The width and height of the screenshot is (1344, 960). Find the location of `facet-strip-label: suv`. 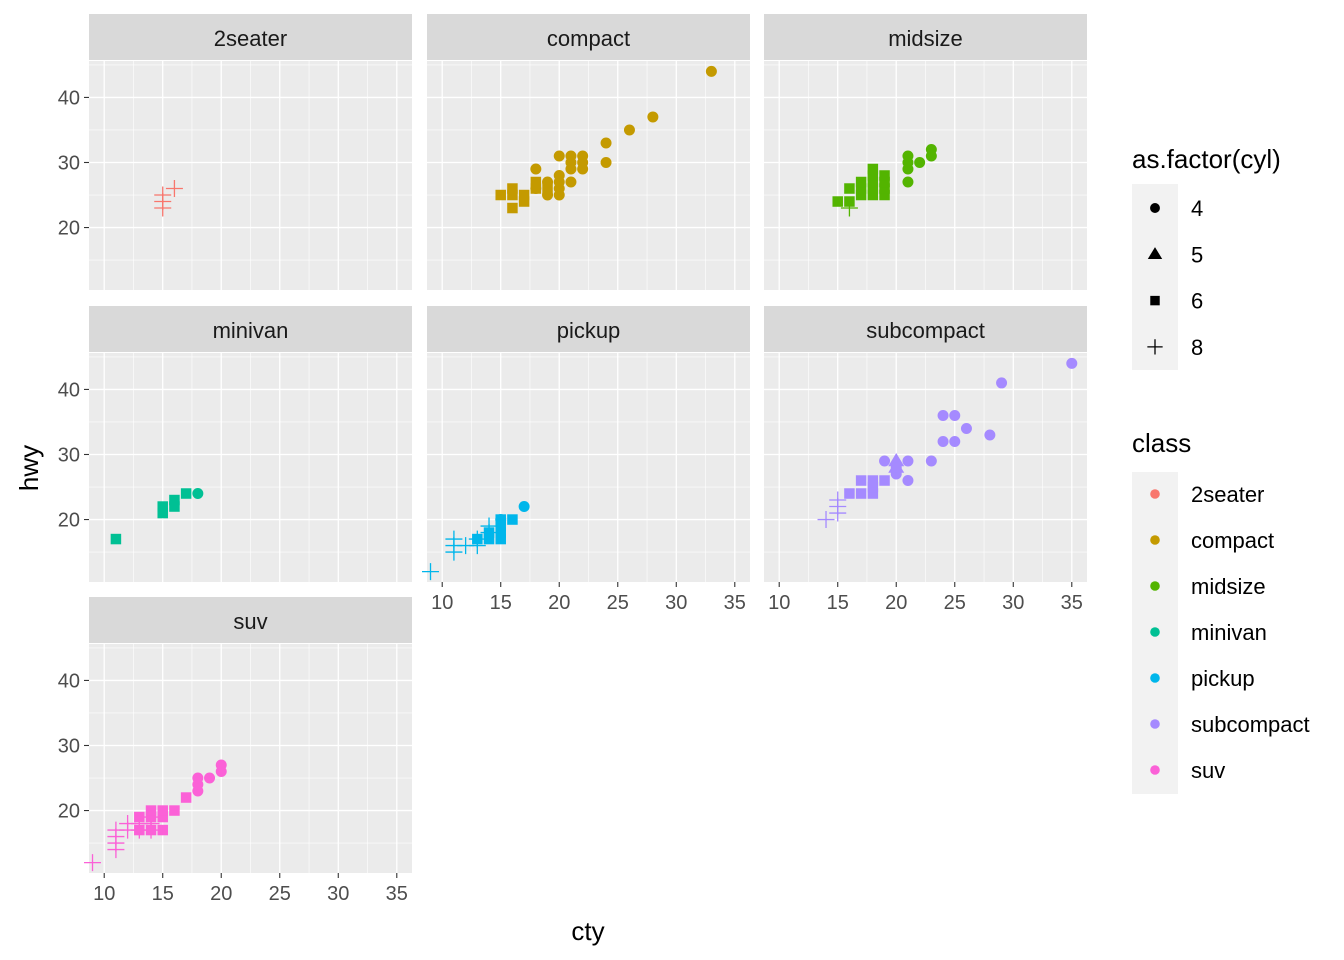

facet-strip-label: suv is located at coordinates (250, 621).